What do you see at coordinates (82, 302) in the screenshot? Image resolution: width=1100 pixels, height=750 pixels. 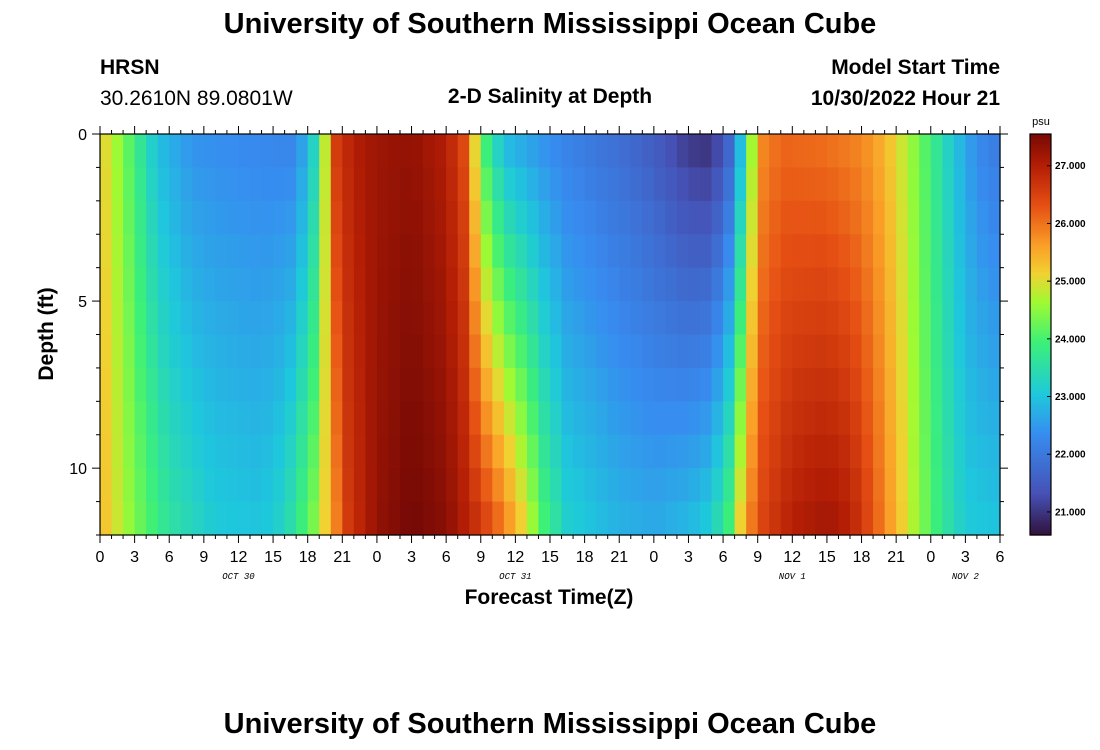 I see `y-tick-label: 5` at bounding box center [82, 302].